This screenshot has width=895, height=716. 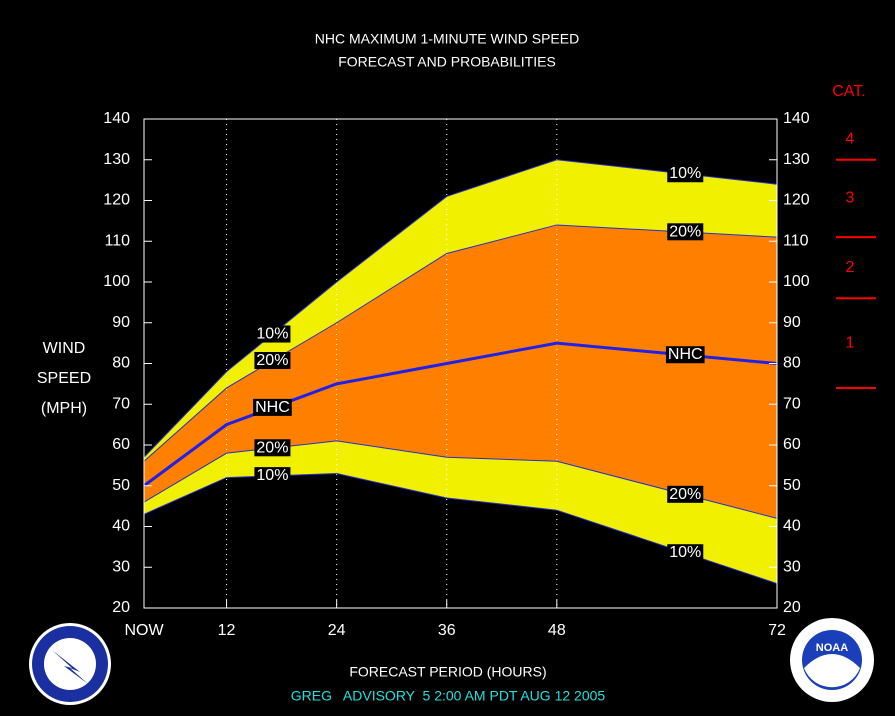 I want to click on y-tick-label: 70, so click(x=121, y=403).